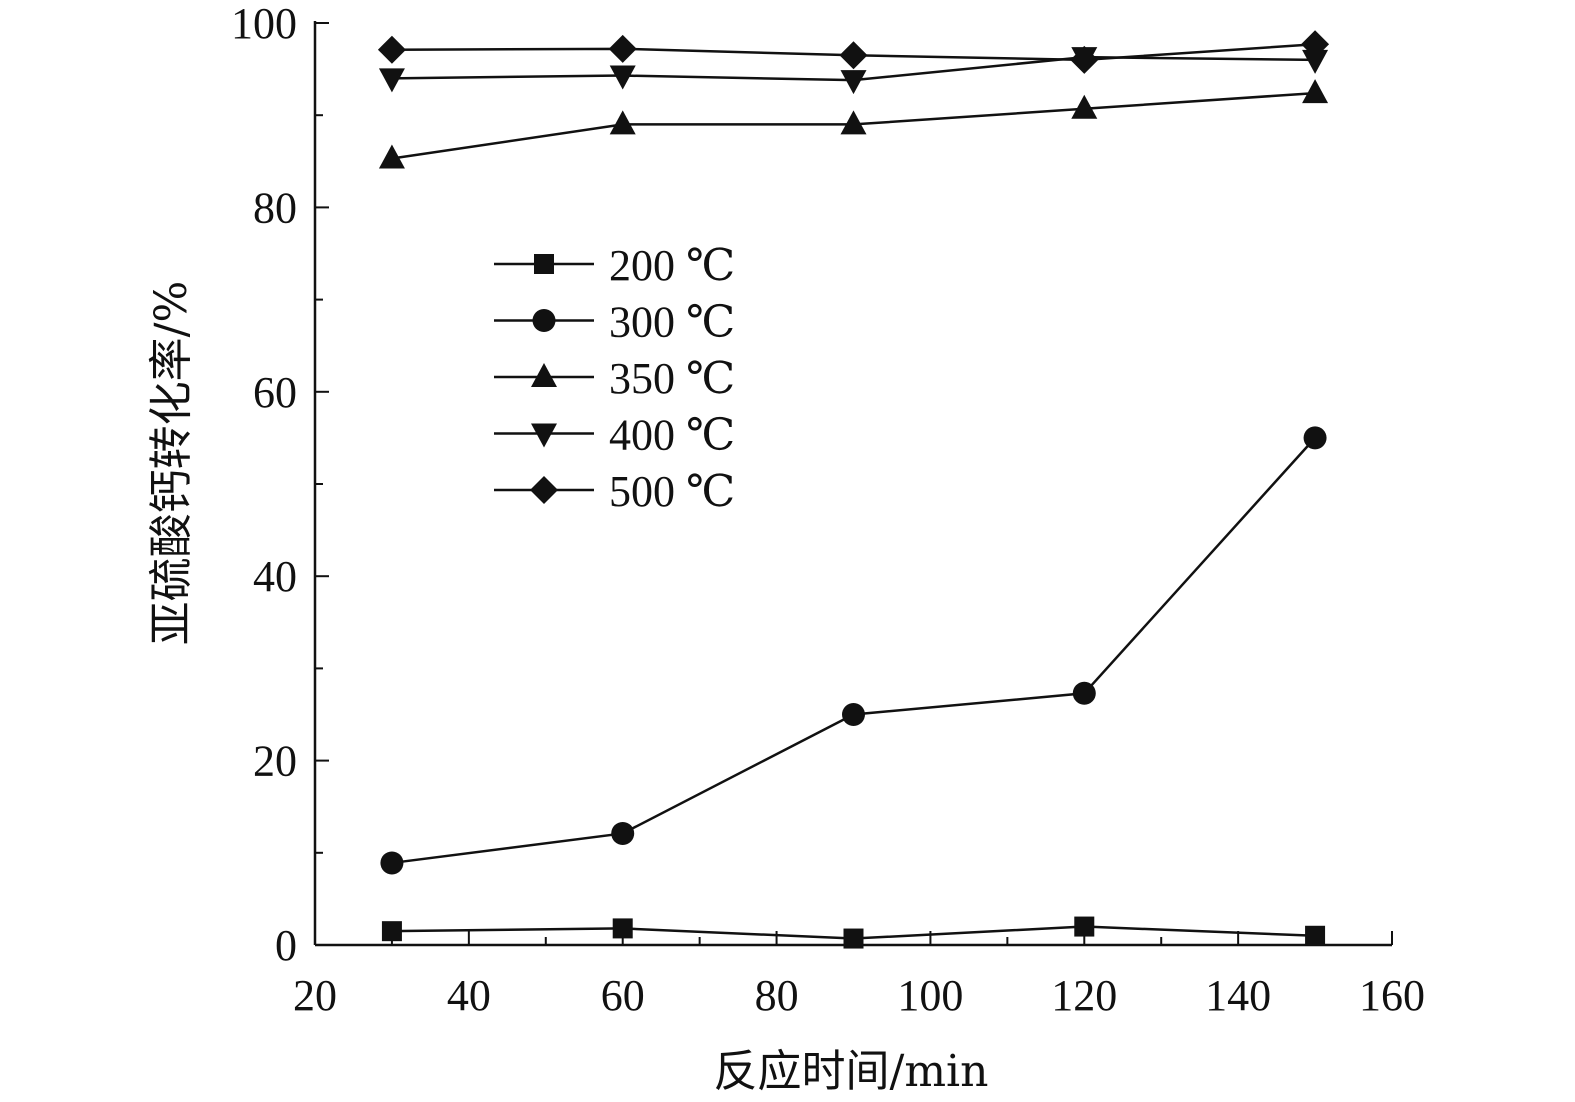 Image resolution: width=1575 pixels, height=1102 pixels. I want to click on y-tick-label: 40, so click(275, 576).